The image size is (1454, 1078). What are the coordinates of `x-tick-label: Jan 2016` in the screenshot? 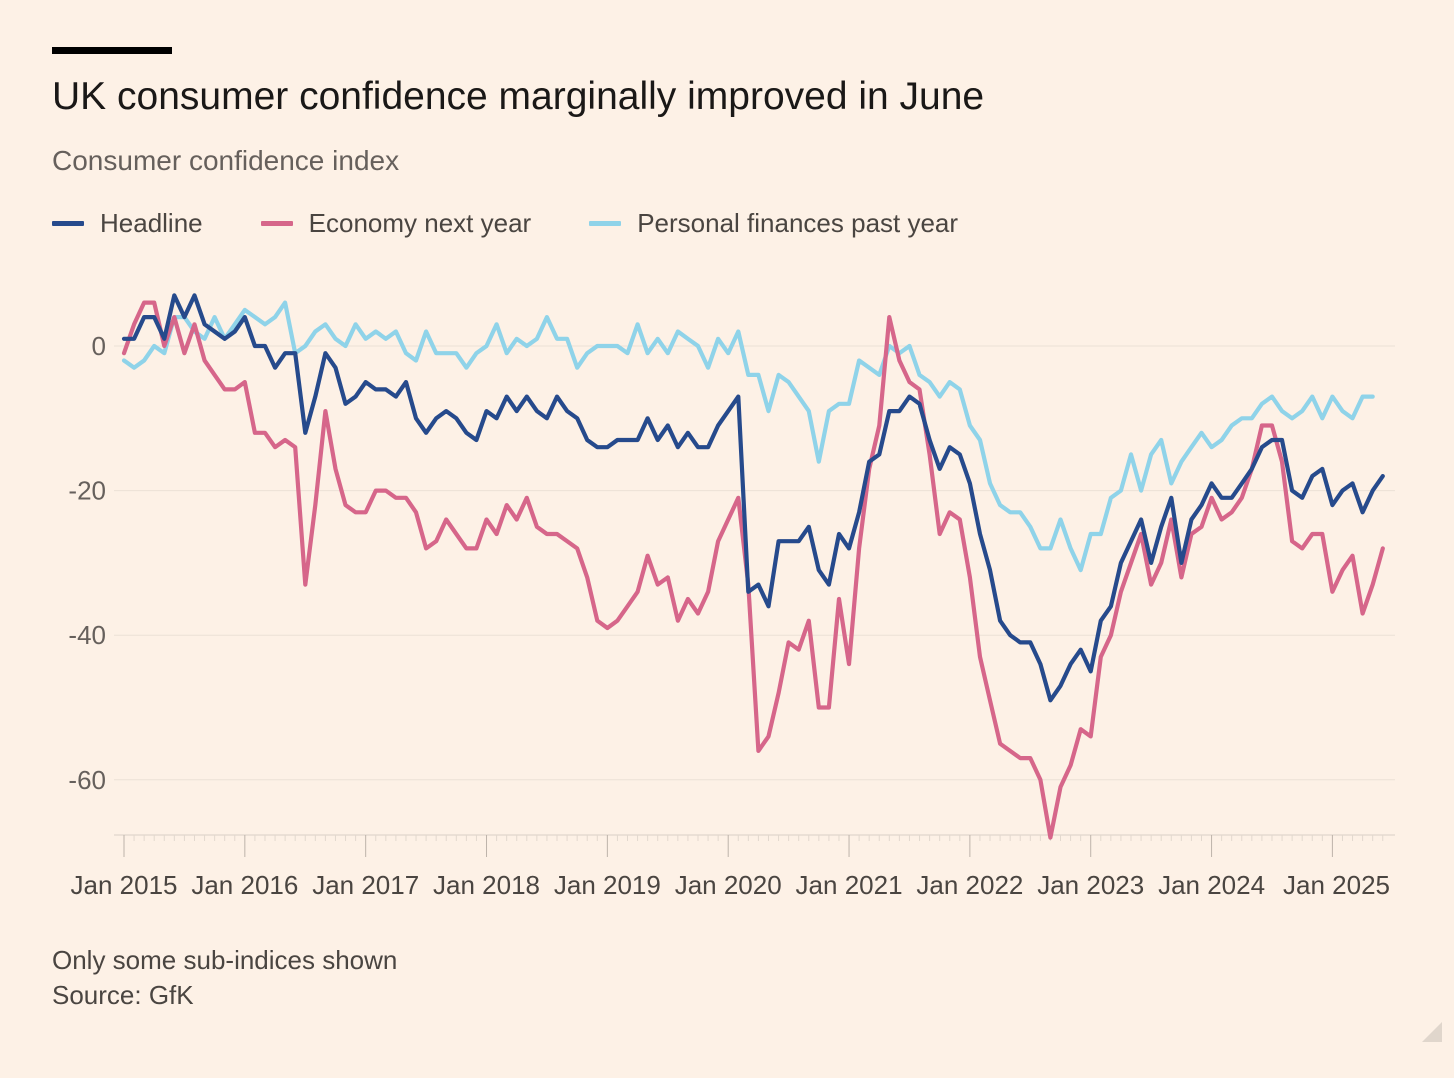 It's located at (244, 885).